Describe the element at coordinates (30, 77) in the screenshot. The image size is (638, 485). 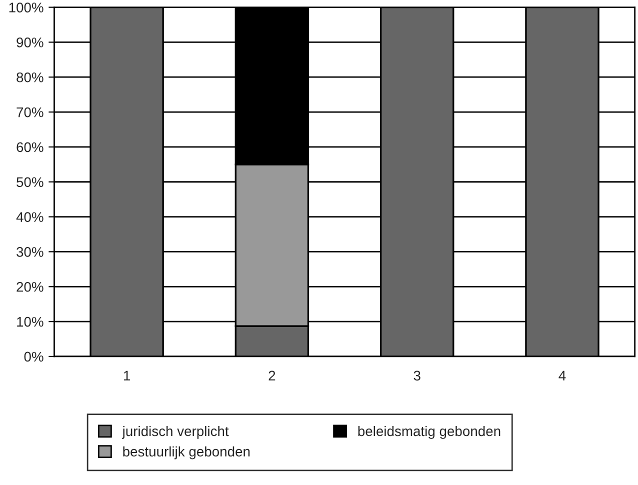
I see `y-tick-label: 80%` at that location.